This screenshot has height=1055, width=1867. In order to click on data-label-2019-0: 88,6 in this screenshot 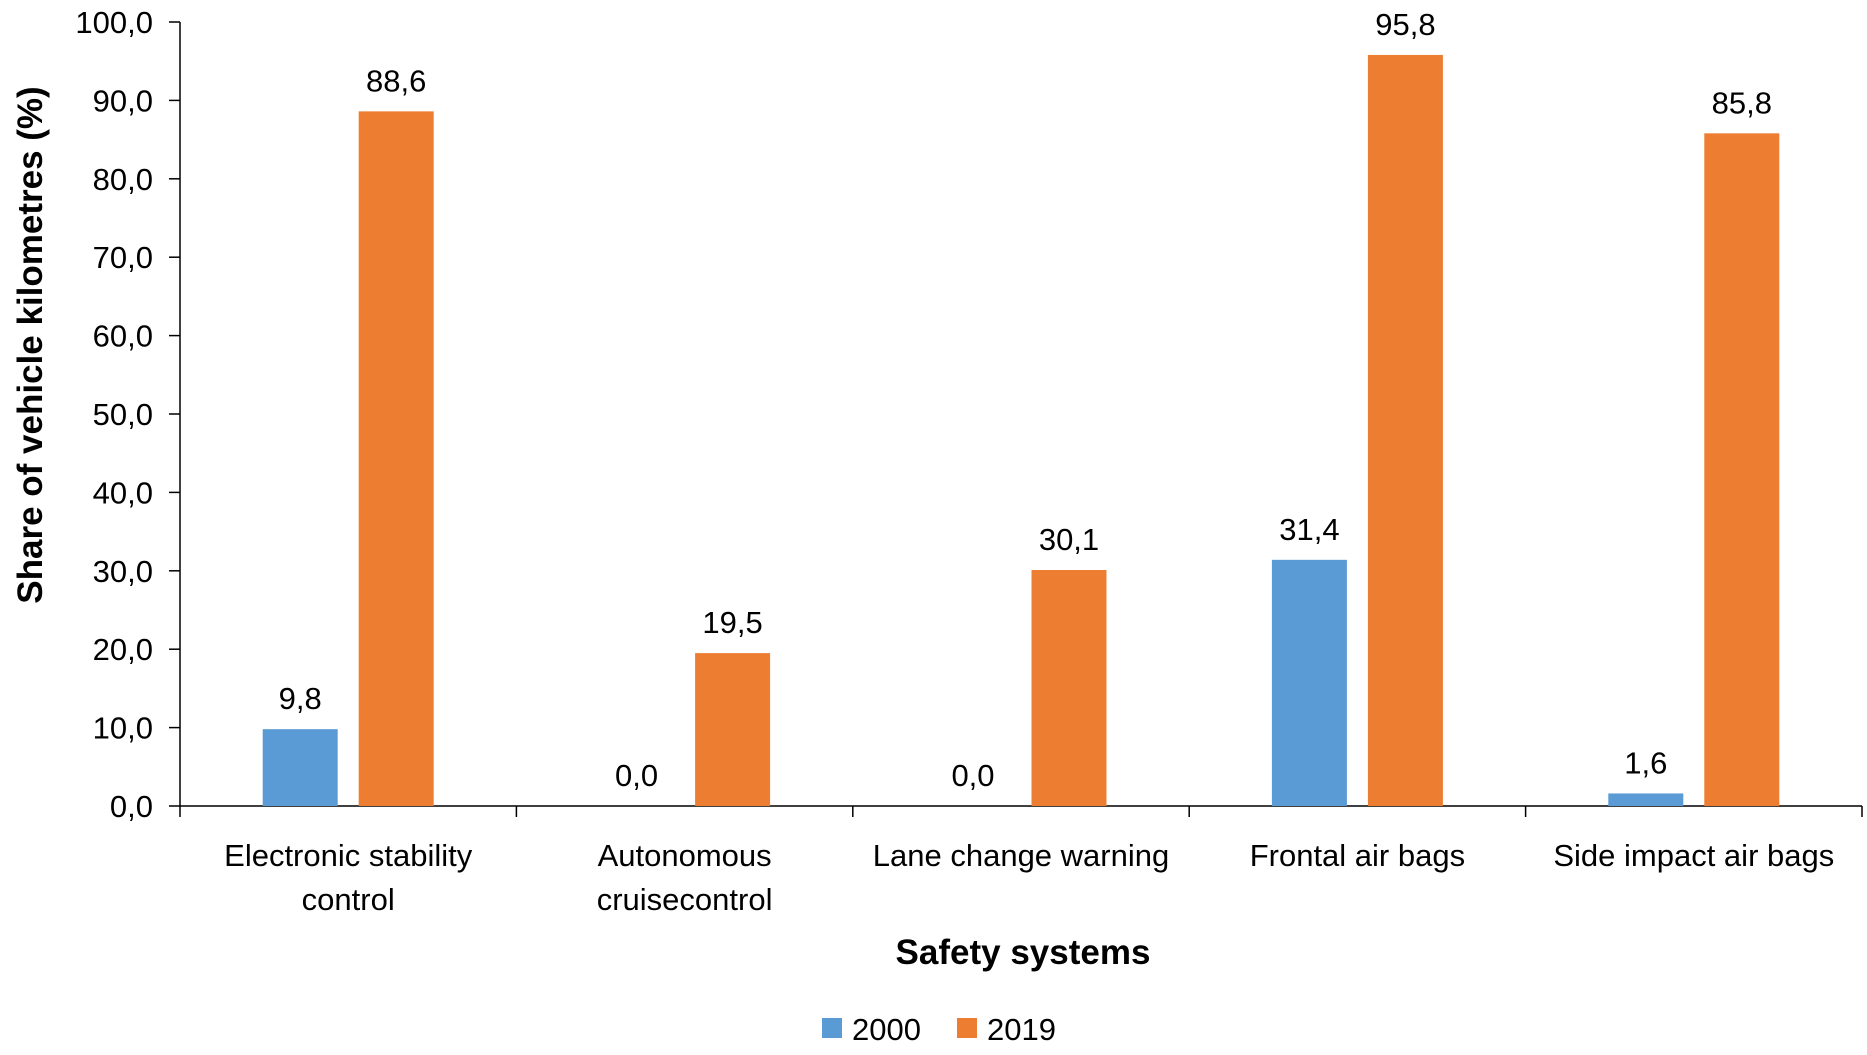, I will do `click(396, 80)`.